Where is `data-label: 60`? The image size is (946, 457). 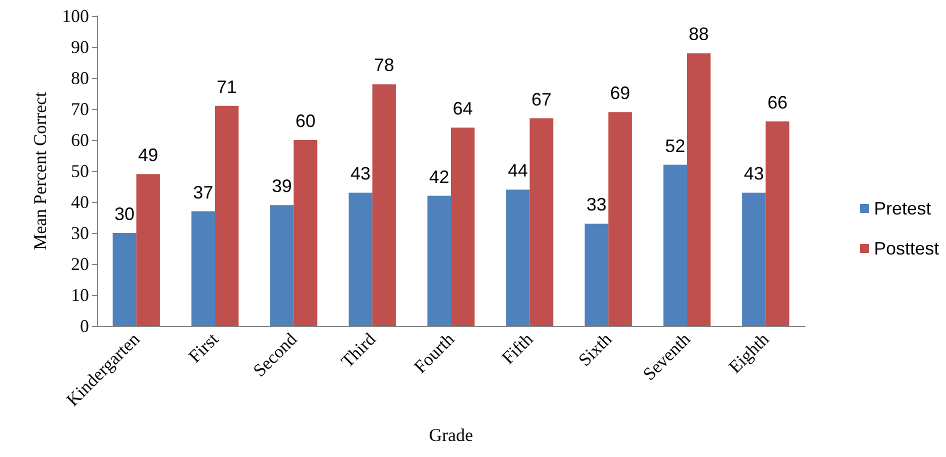 data-label: 60 is located at coordinates (305, 121).